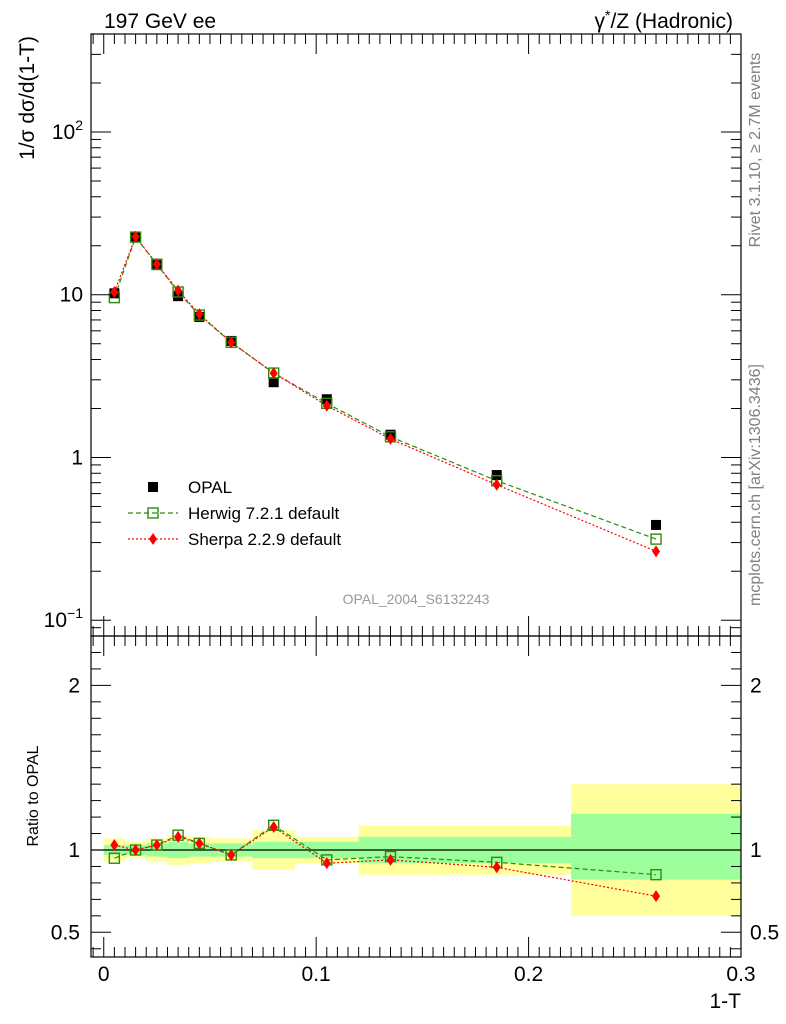 The height and width of the screenshot is (1024, 786). Describe the element at coordinates (740, 974) in the screenshot. I see `x-tick-label-3: 0.3` at that location.